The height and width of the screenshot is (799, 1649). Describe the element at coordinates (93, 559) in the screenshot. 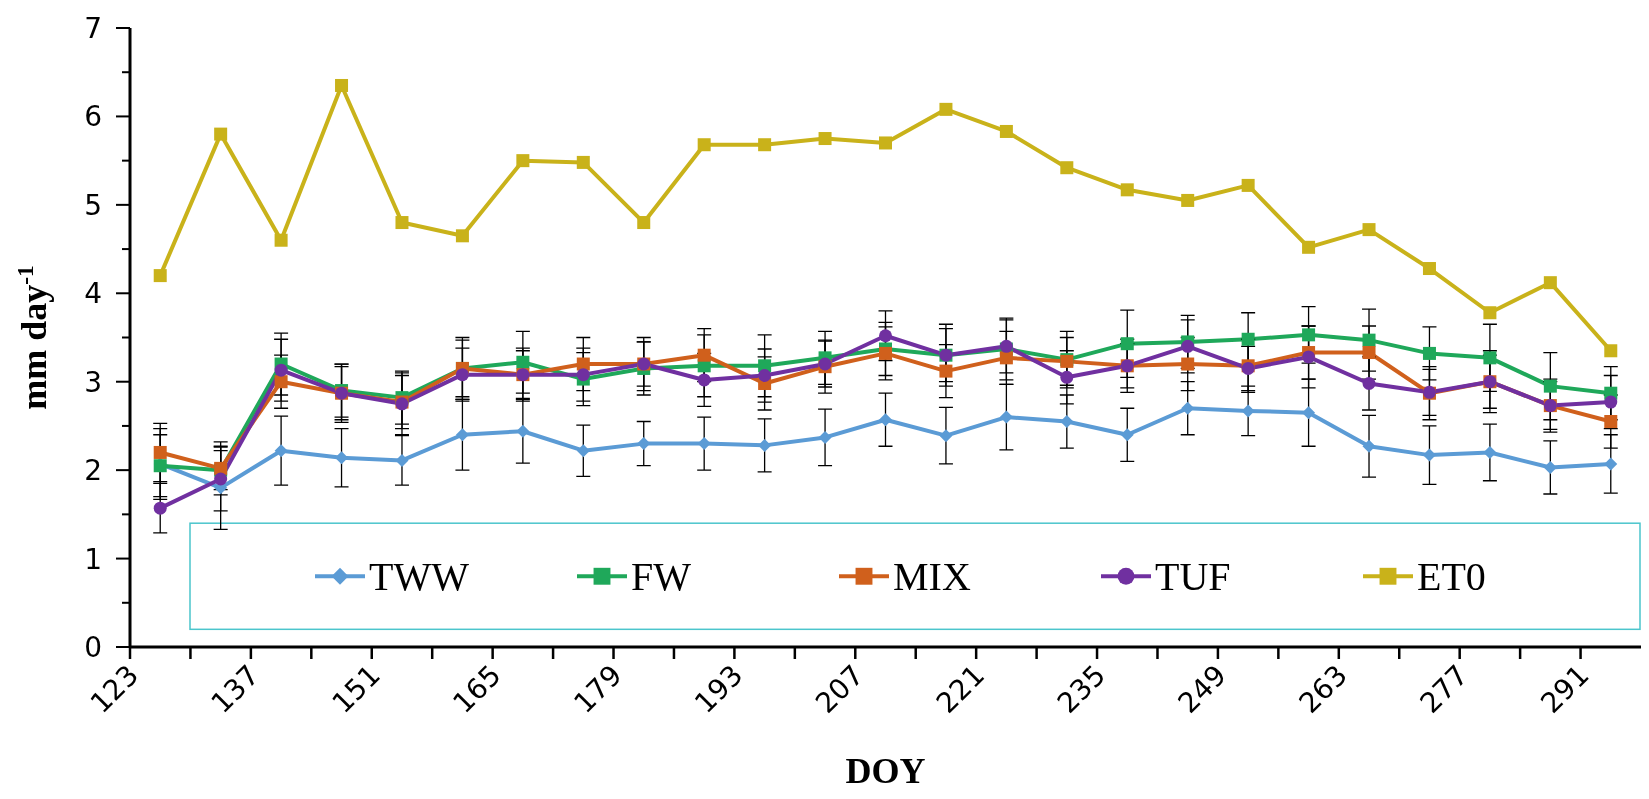

I see `y-tick-label: 1` at that location.